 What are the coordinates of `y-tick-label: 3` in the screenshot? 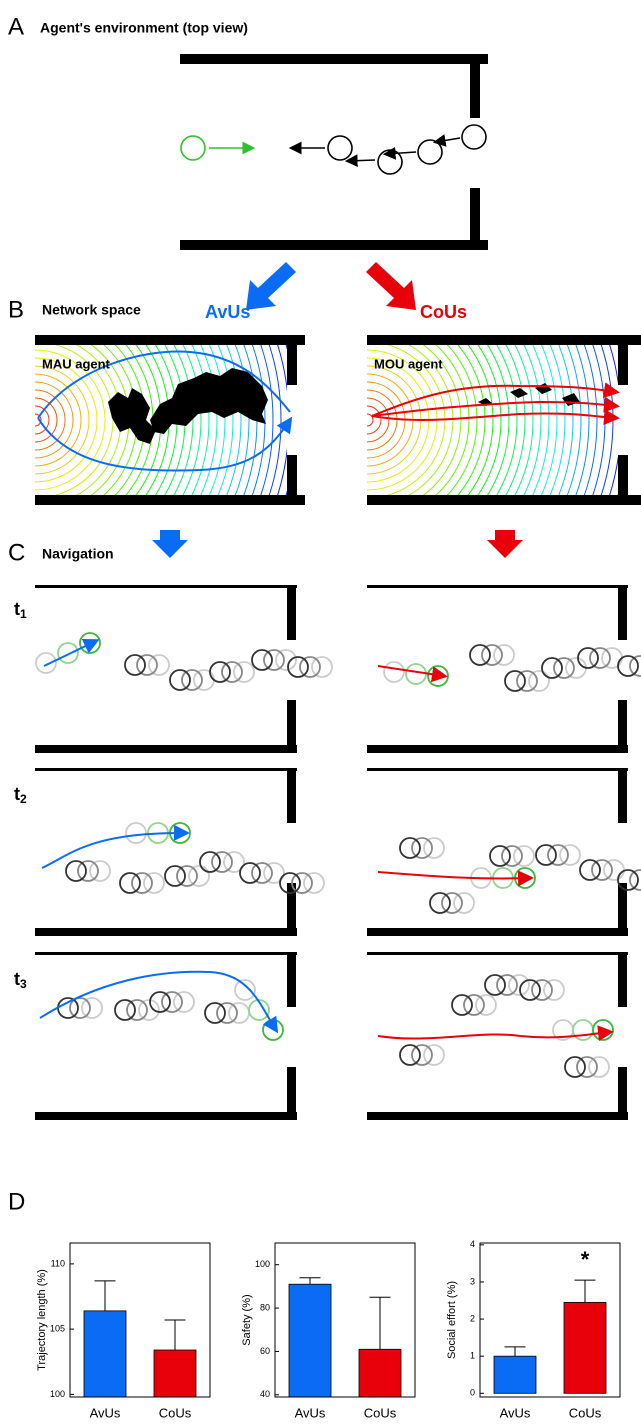 It's located at (472, 1281).